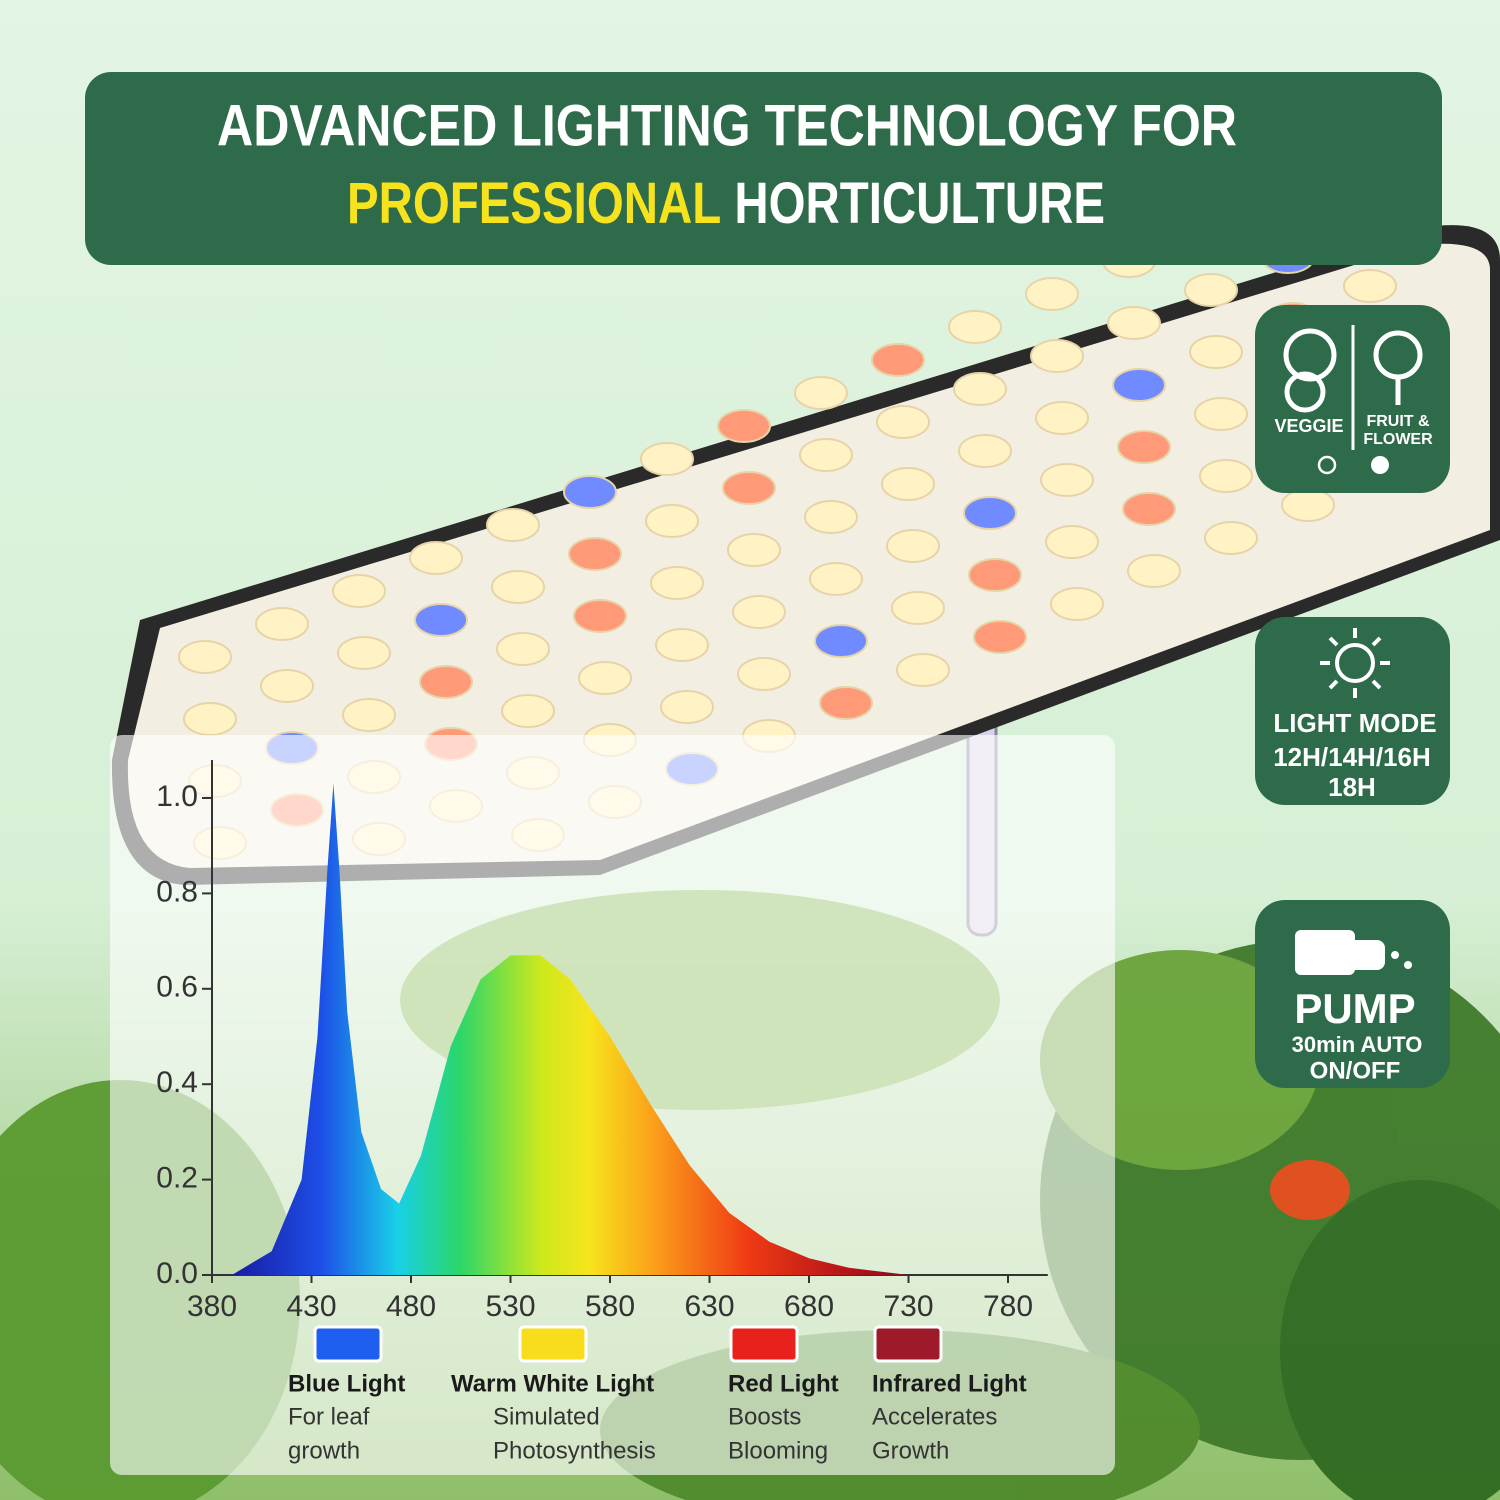 This screenshot has width=1500, height=1500. I want to click on x-tick-label: 580, so click(610, 1306).